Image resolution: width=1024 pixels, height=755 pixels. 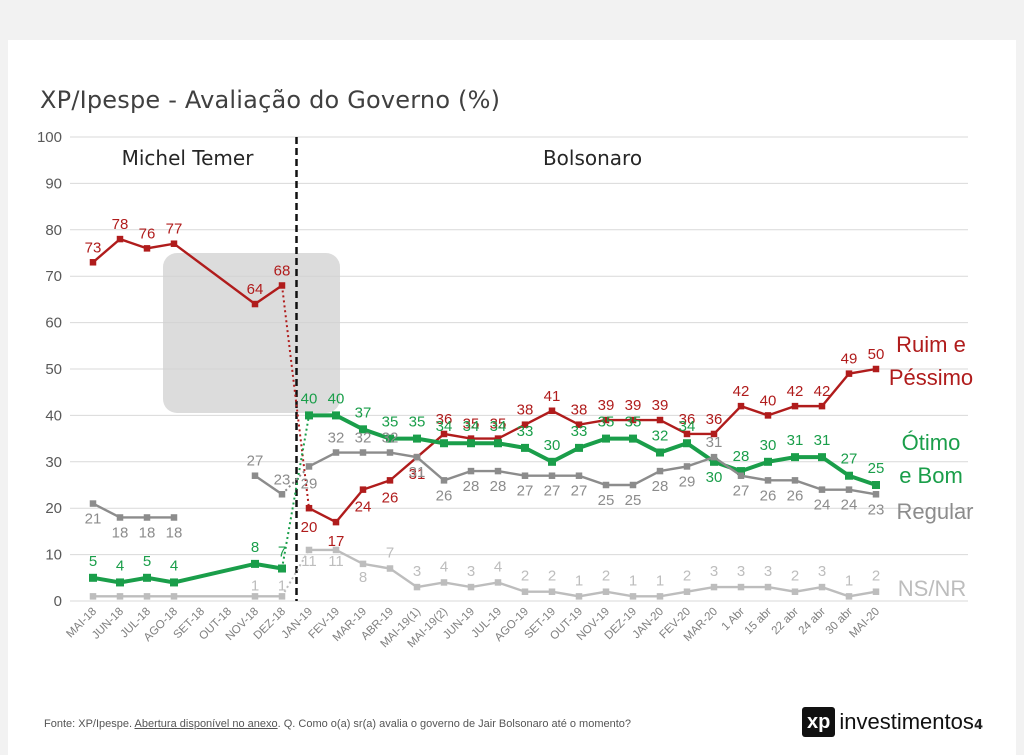 What do you see at coordinates (206, 724) in the screenshot?
I see `footer-annex-link: Abertura disponível no anexo` at bounding box center [206, 724].